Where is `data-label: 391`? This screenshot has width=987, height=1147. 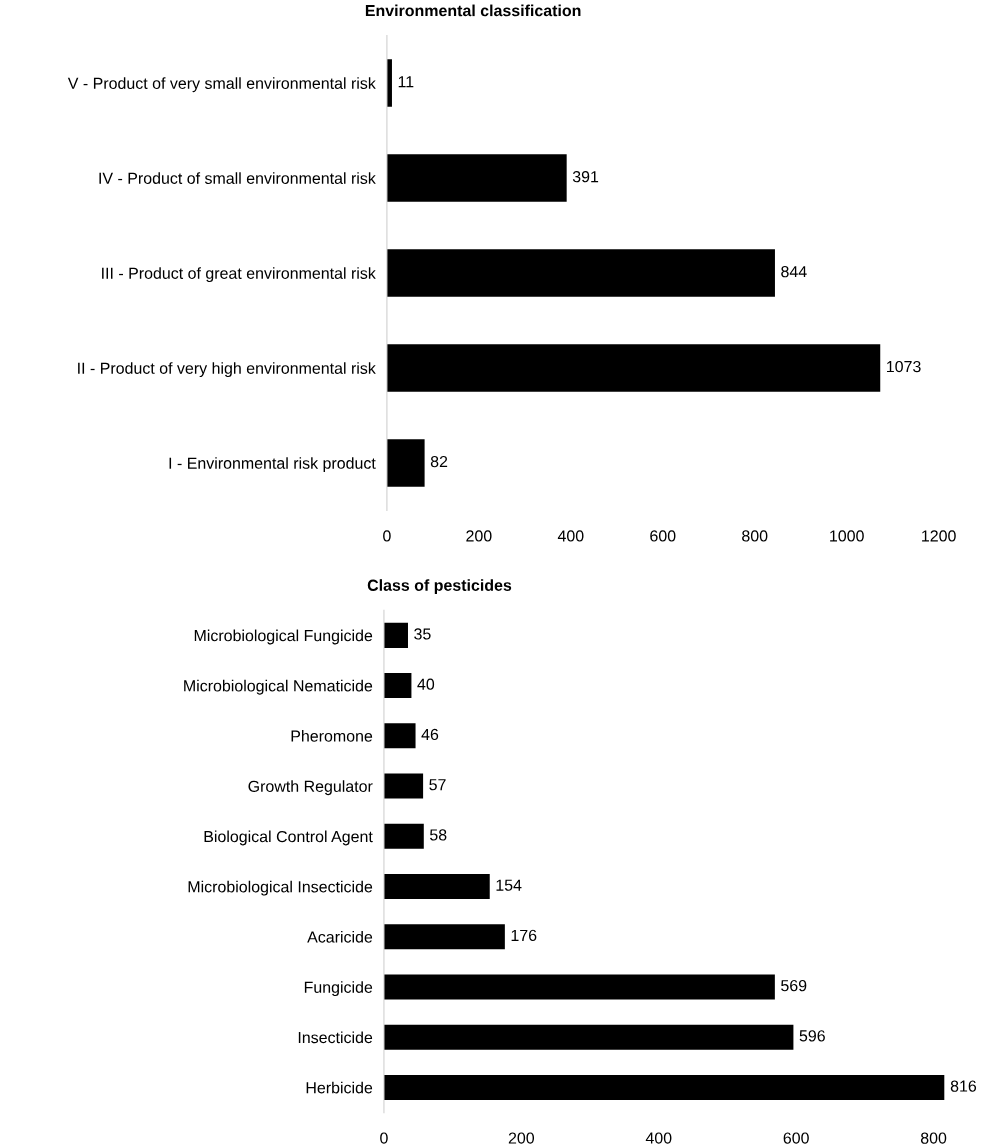 data-label: 391 is located at coordinates (585, 176).